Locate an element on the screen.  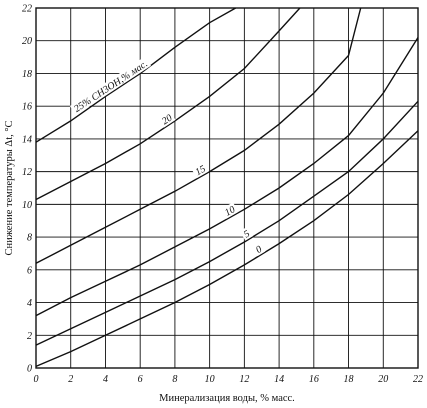
y-axis-label: Снижение температуры Δt, °C is located at coordinates (9, 187).